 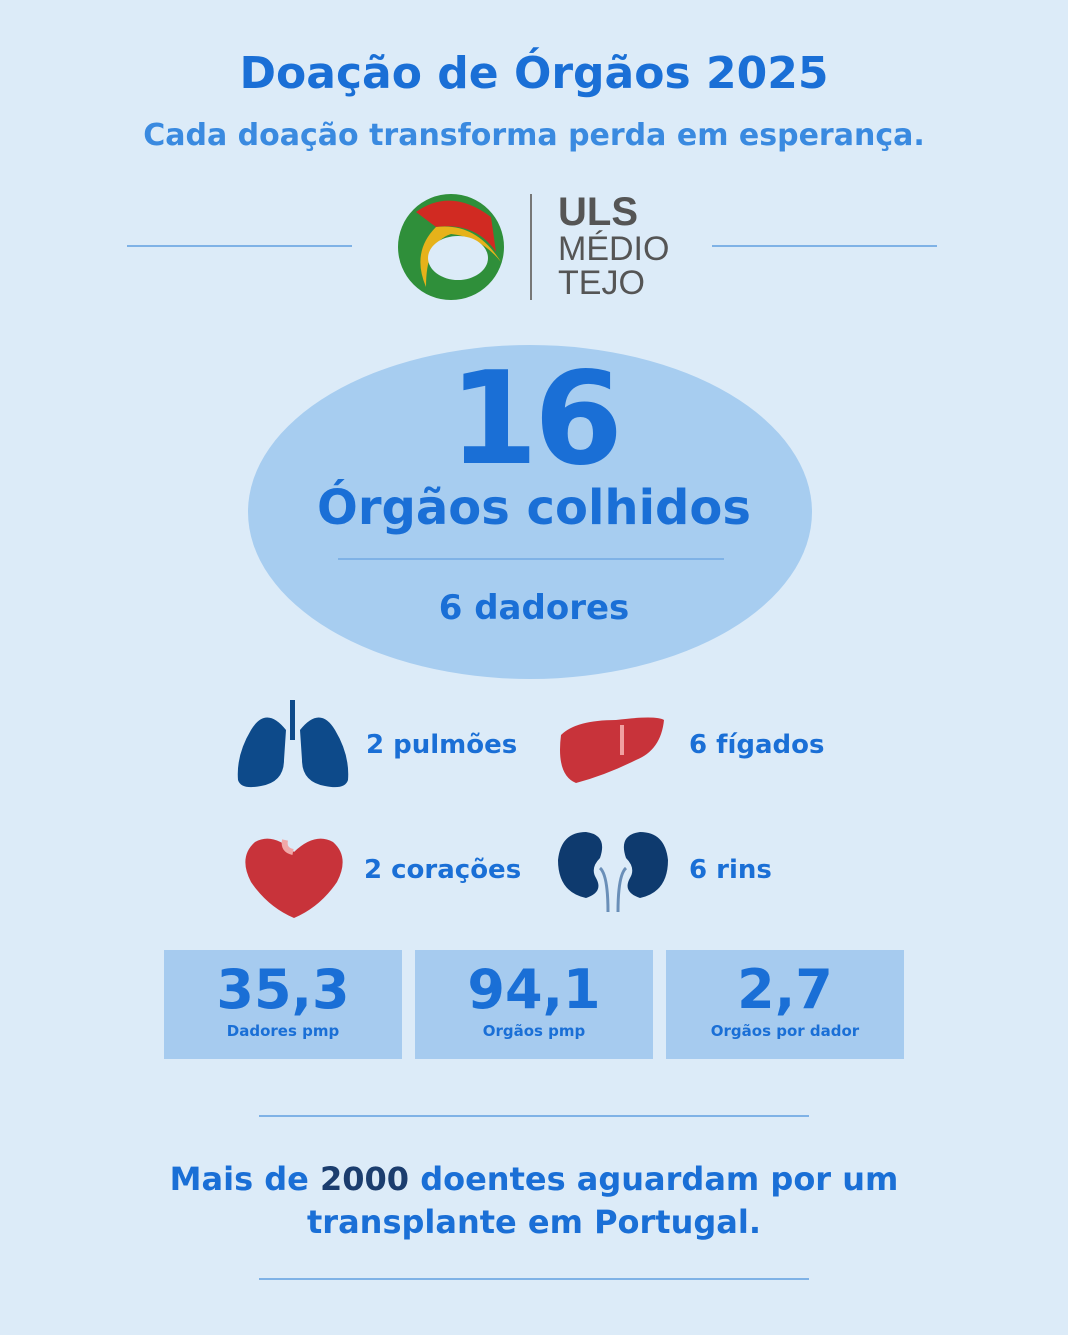 What do you see at coordinates (614, 249) in the screenshot?
I see `logo-text-medio: MÉDIO` at bounding box center [614, 249].